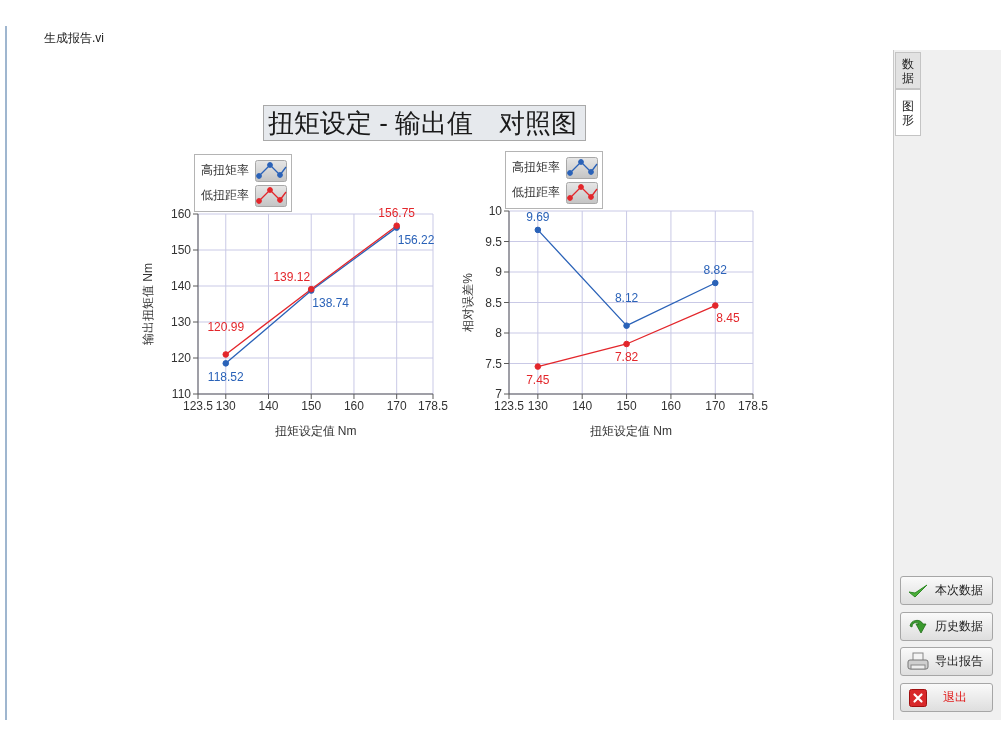  Describe the element at coordinates (494, 363) in the screenshot. I see `y-tick-label: 7.5` at that location.